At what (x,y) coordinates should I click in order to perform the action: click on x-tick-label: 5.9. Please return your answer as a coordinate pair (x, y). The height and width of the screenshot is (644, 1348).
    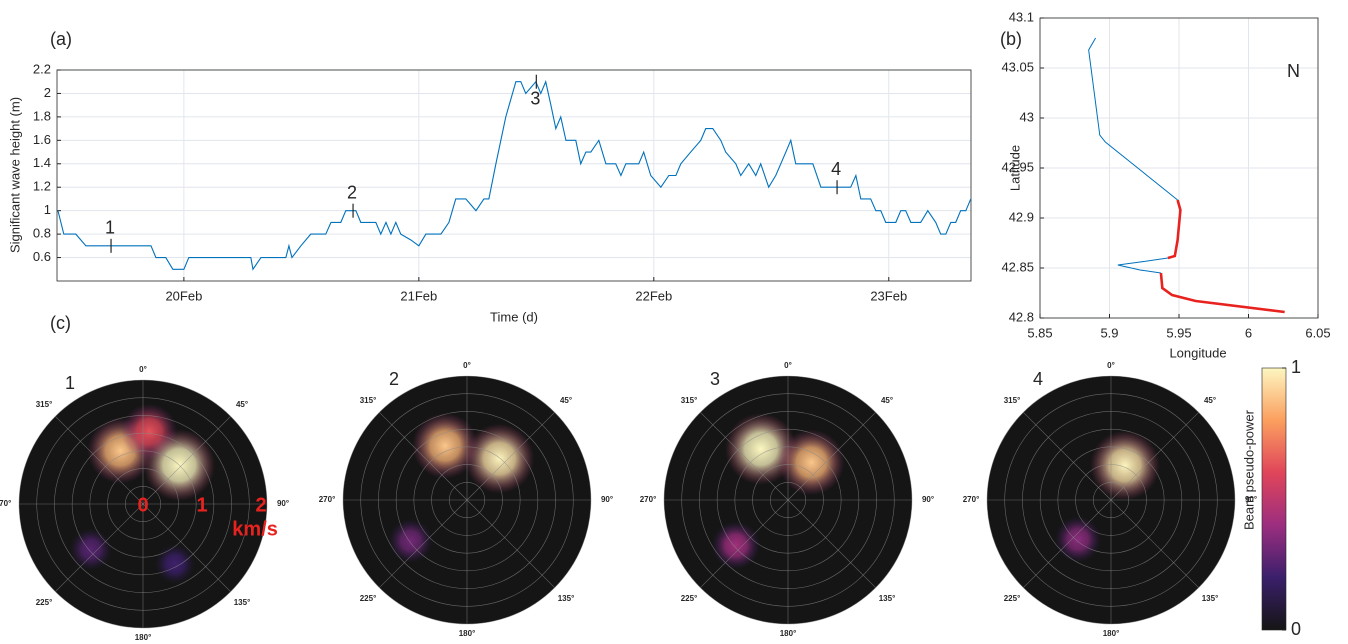
    Looking at the image, I should click on (1109, 332).